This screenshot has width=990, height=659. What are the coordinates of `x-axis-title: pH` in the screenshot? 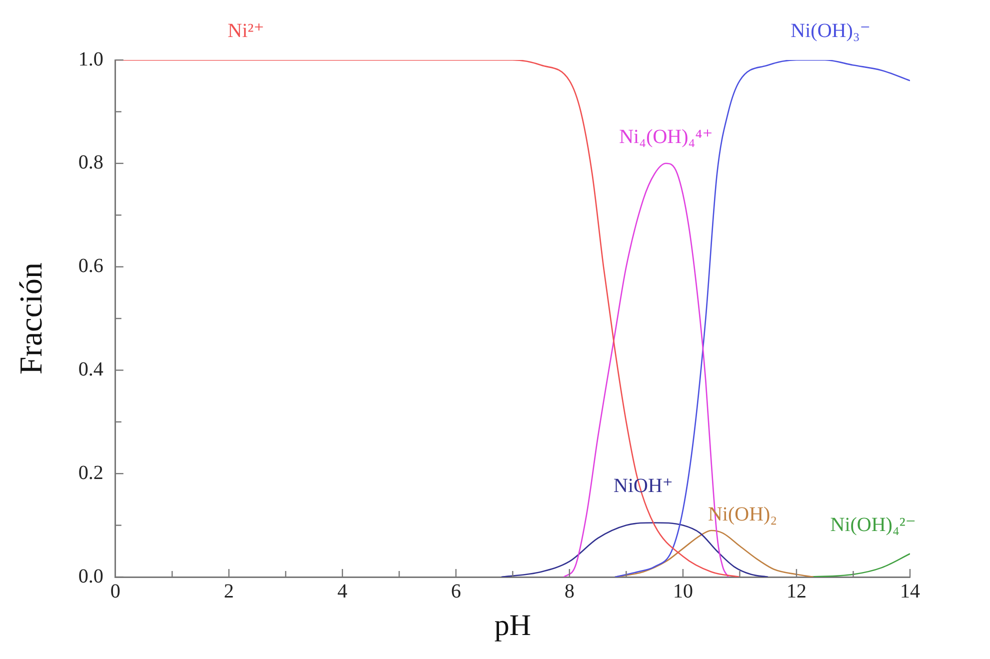 It's located at (513, 625).